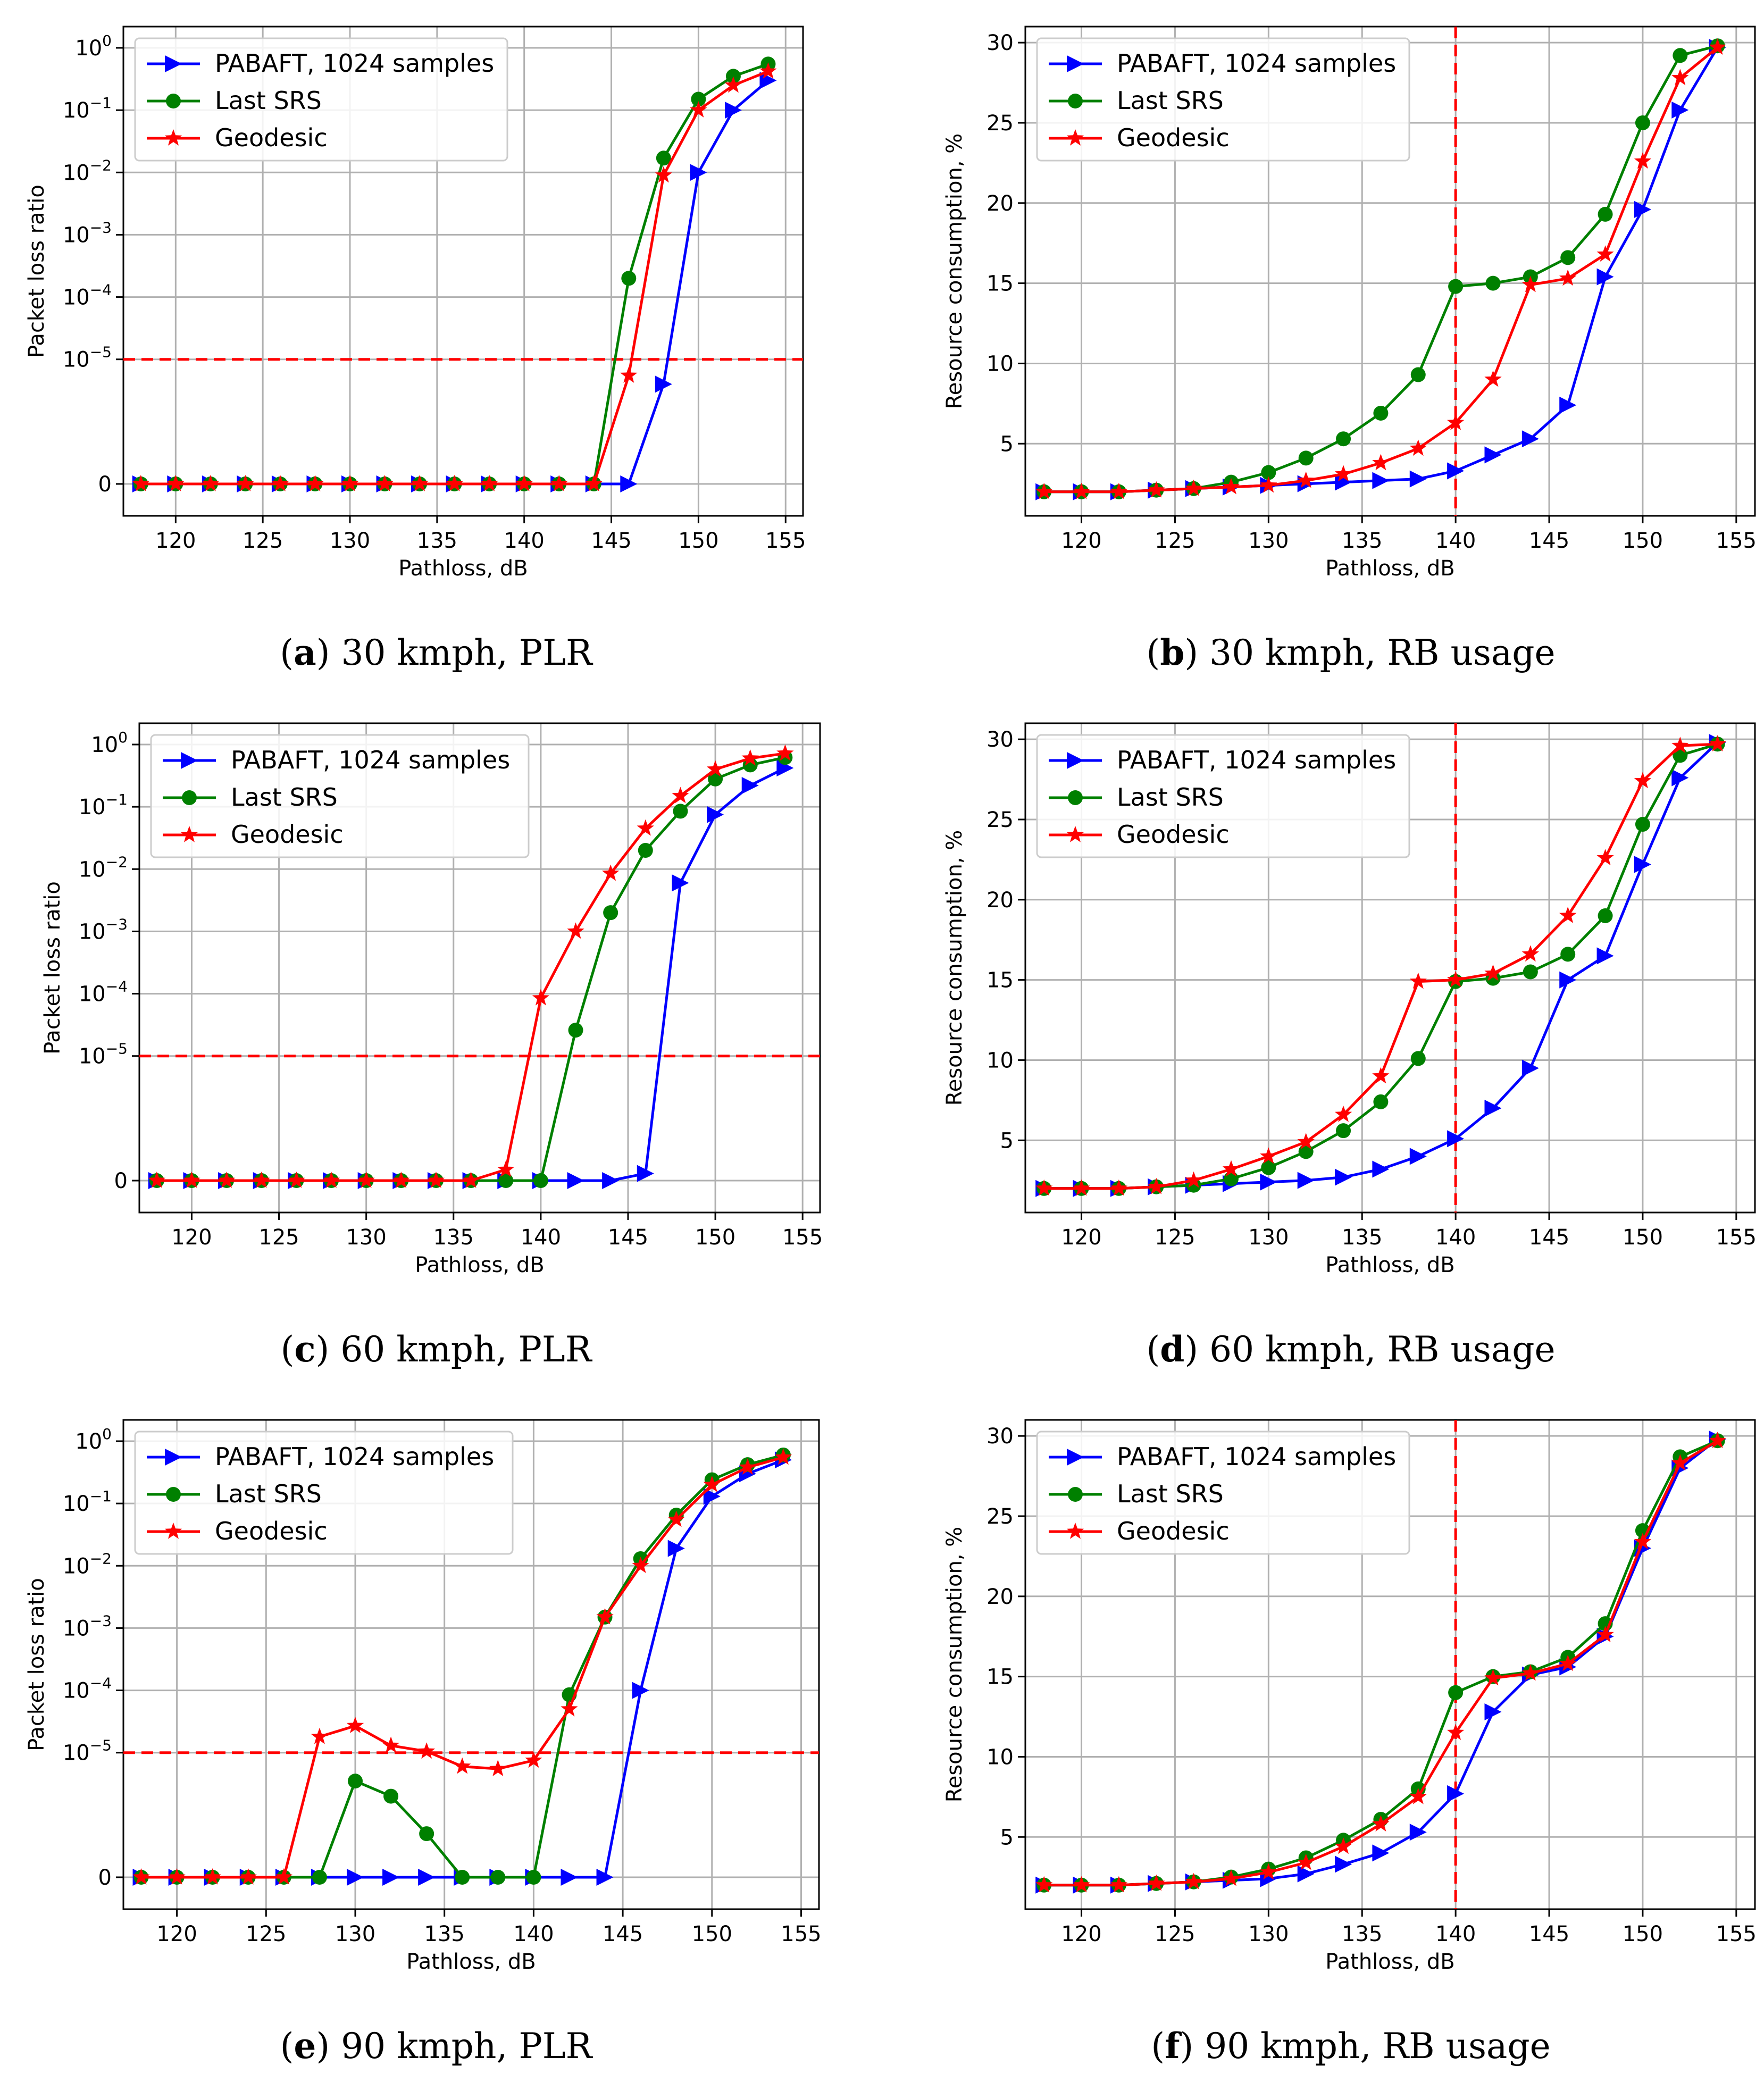 This screenshot has width=1764, height=2082. What do you see at coordinates (445, 1934) in the screenshot?
I see `x-tick-label: 135` at bounding box center [445, 1934].